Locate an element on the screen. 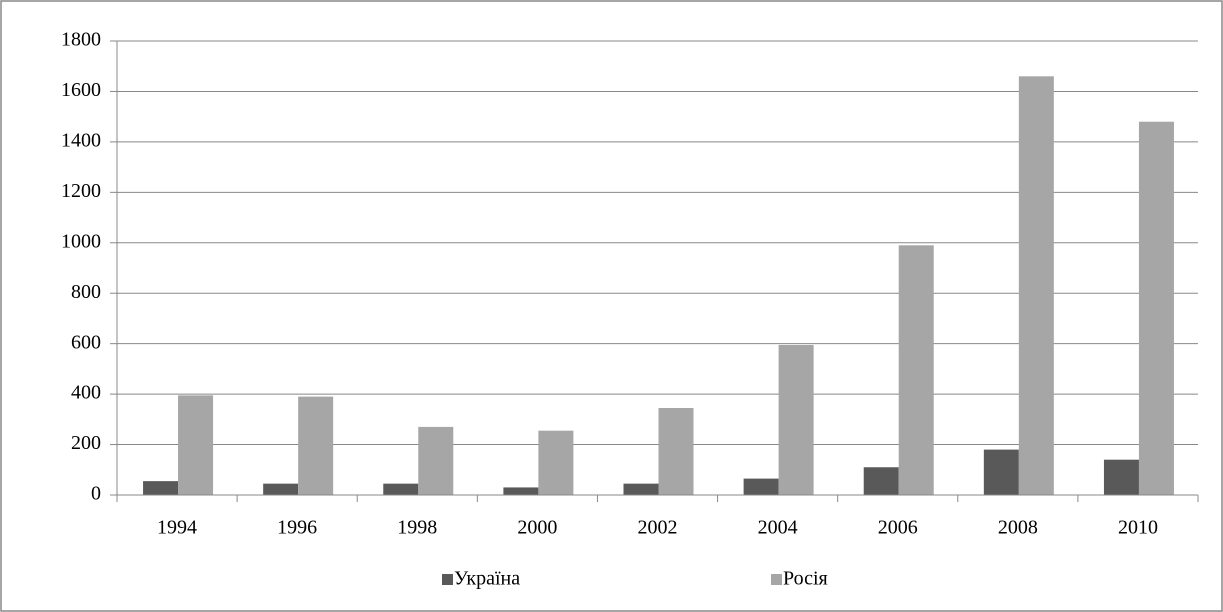 Image resolution: width=1223 pixels, height=612 pixels. x-tick-label: 1996 is located at coordinates (297, 528).